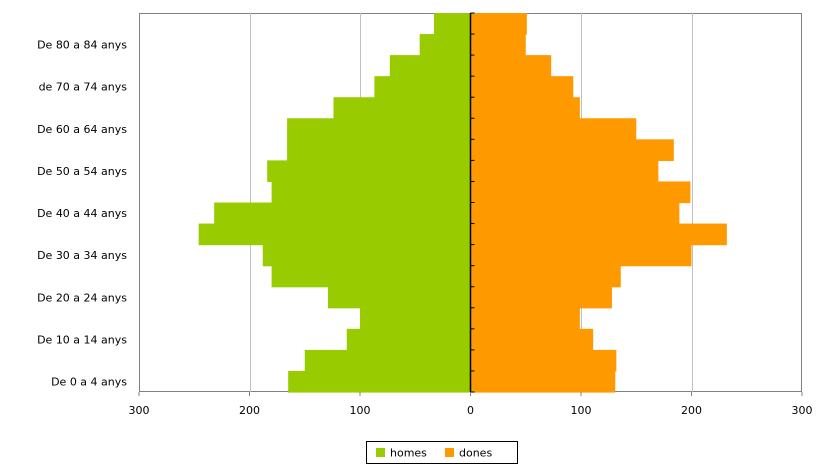  I want to click on y-tick-label: De 60 a 64 anys, so click(82, 129).